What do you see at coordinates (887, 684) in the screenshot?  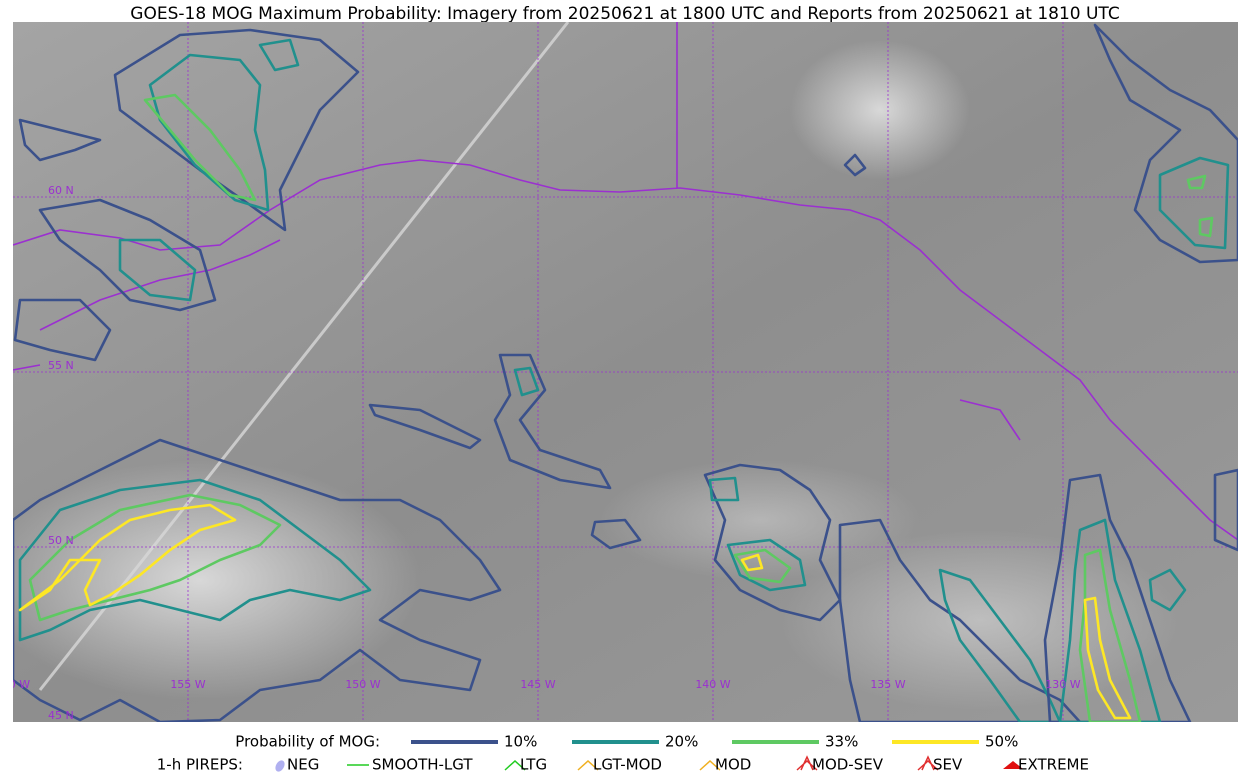 I see `longitude-label: 135 W` at bounding box center [887, 684].